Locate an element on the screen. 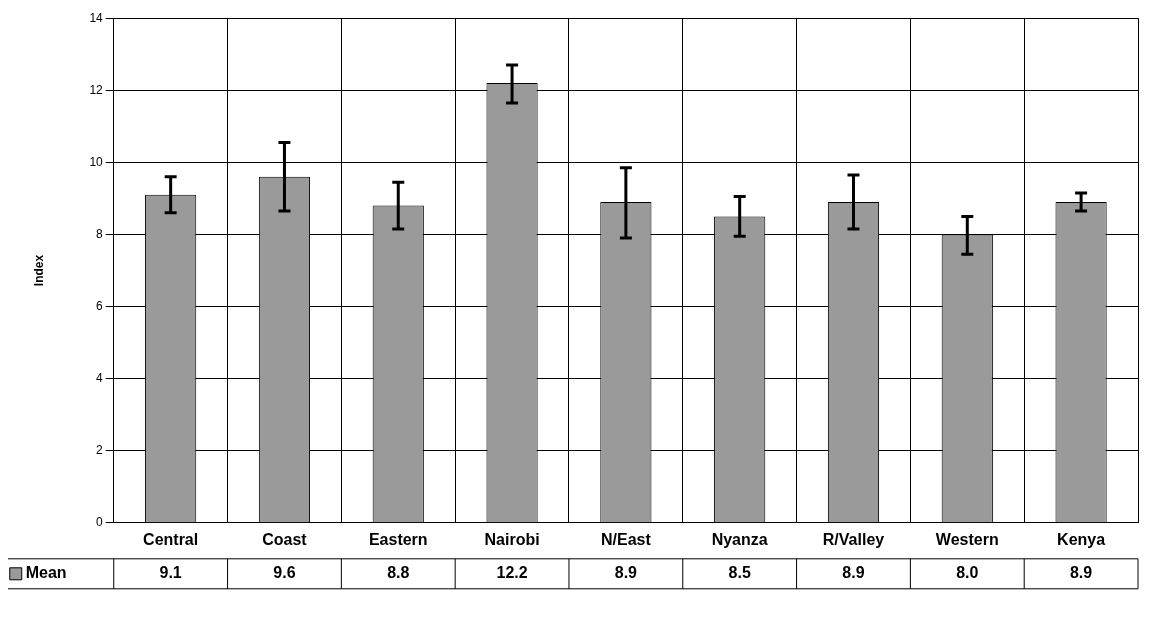 This screenshot has height=637, width=1159. y-tick-label: 2 is located at coordinates (100, 450).